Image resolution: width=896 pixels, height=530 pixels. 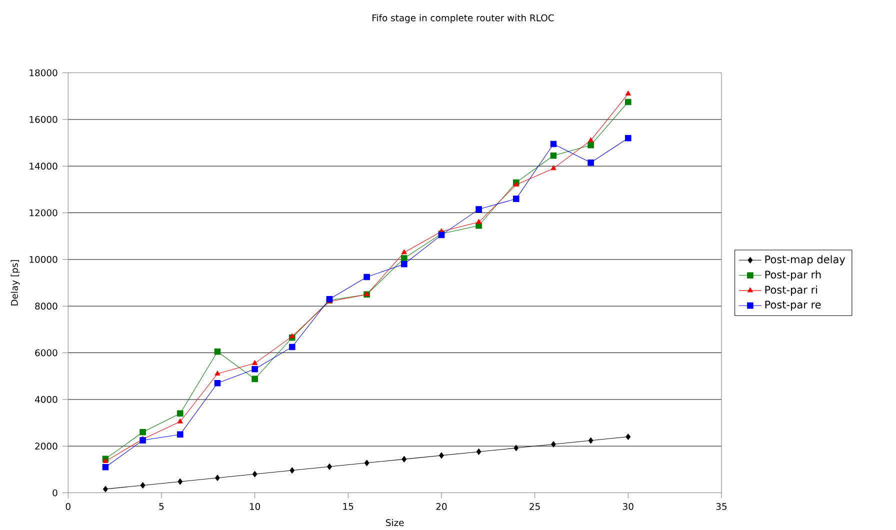 I want to click on x-axis-title: Size, so click(x=395, y=522).